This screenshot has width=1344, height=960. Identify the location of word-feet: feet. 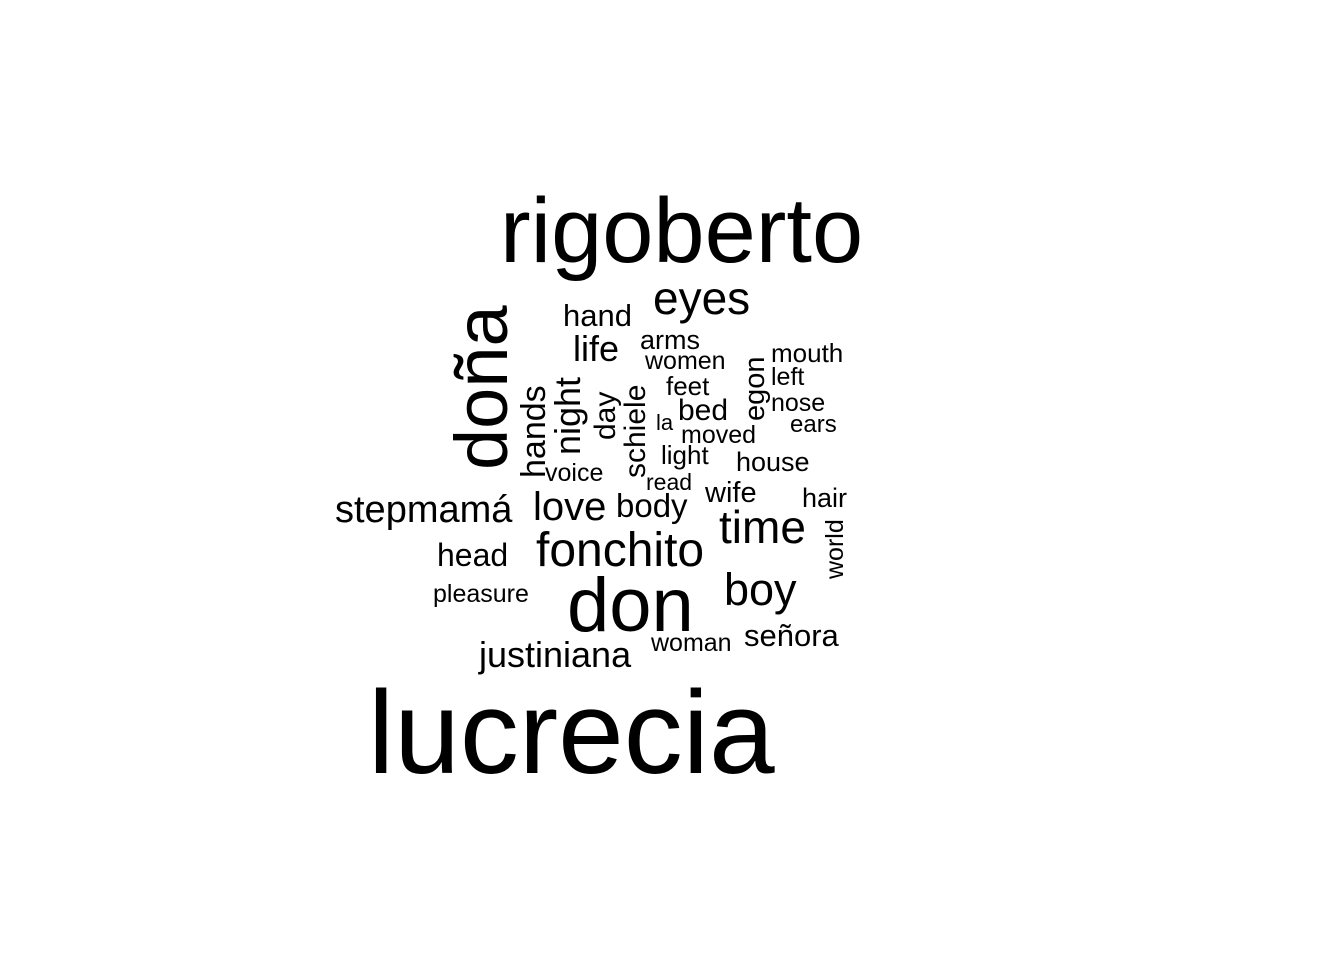
(688, 386).